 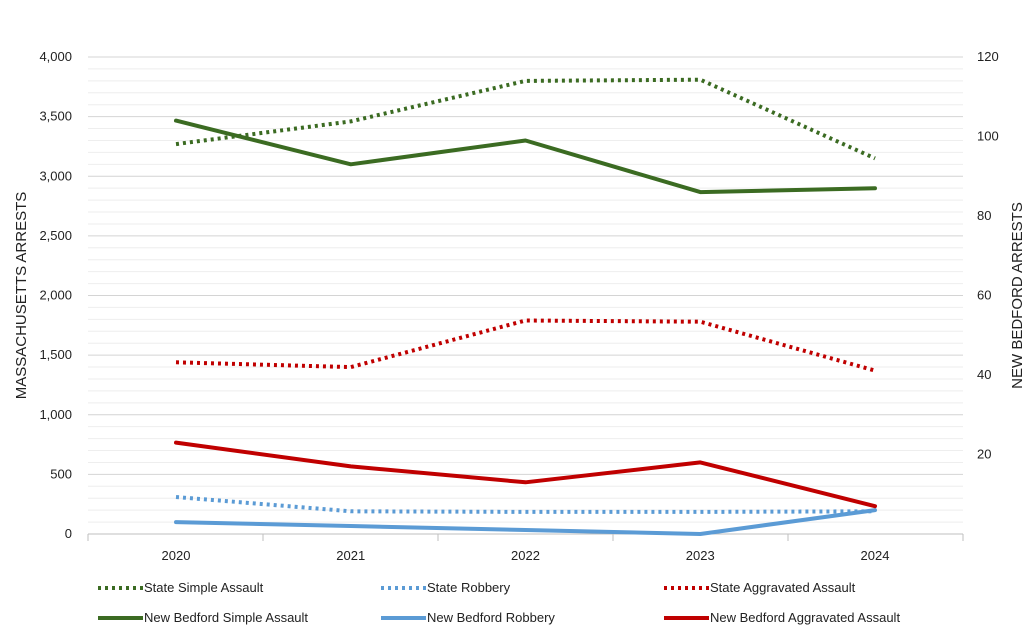 I want to click on x-tick-label: 2022, so click(x=525, y=555).